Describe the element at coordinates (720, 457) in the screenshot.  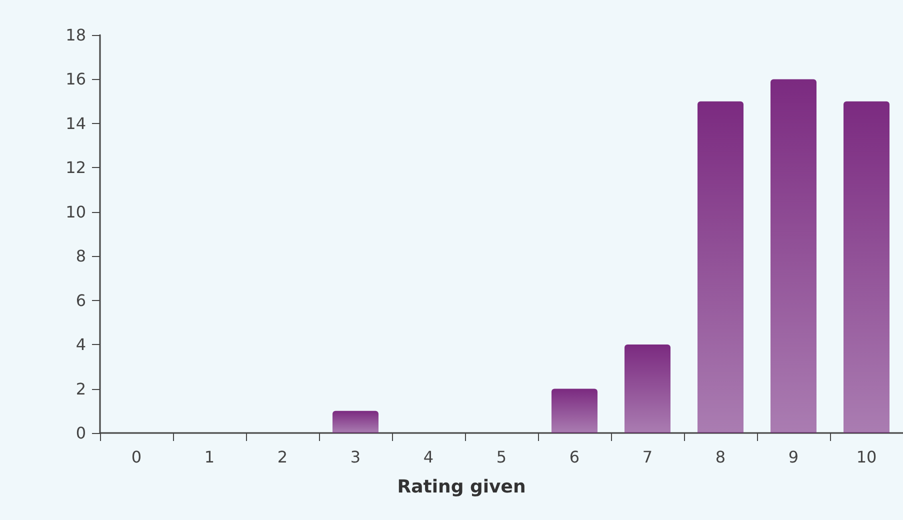
I see `x-tick-label: 8` at that location.